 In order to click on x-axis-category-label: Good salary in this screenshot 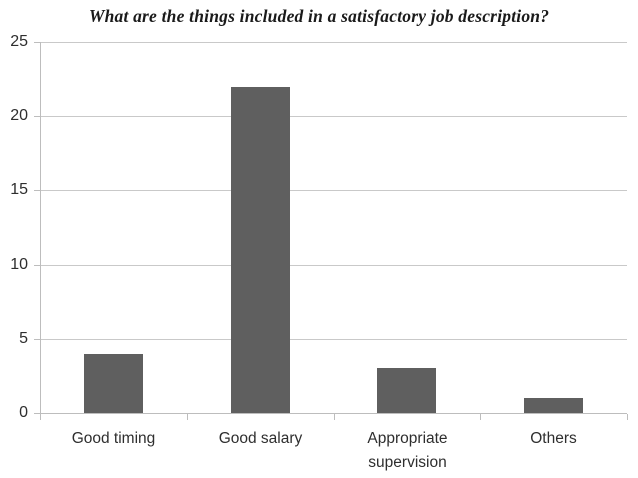, I will do `click(260, 438)`.